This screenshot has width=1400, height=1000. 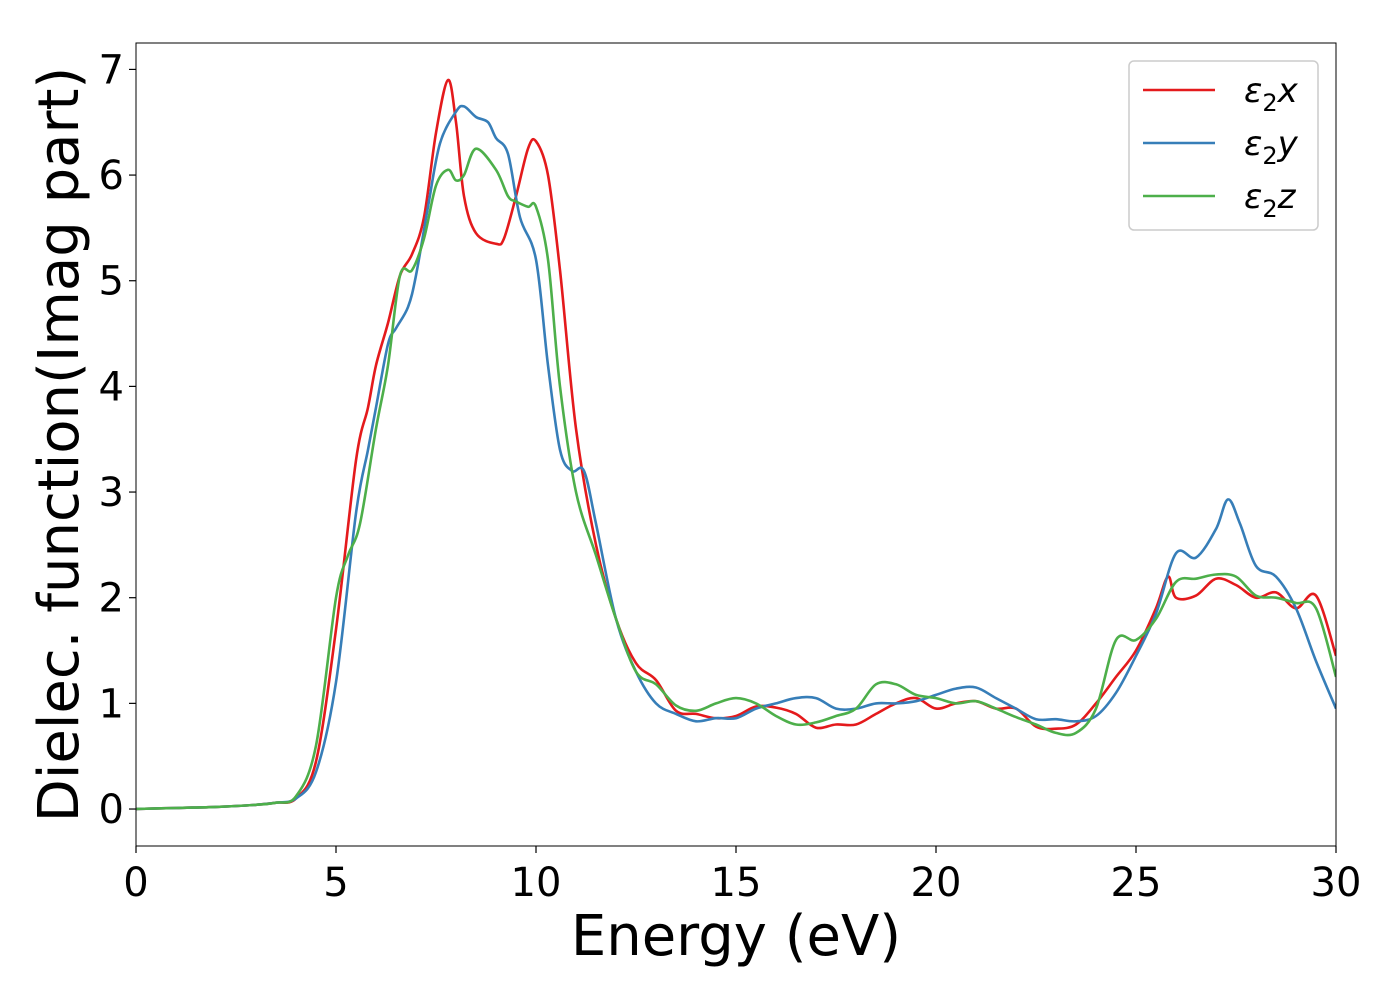 I want to click on x-axis: 0 5 10 15 20 25 30, so click(x=742, y=876).